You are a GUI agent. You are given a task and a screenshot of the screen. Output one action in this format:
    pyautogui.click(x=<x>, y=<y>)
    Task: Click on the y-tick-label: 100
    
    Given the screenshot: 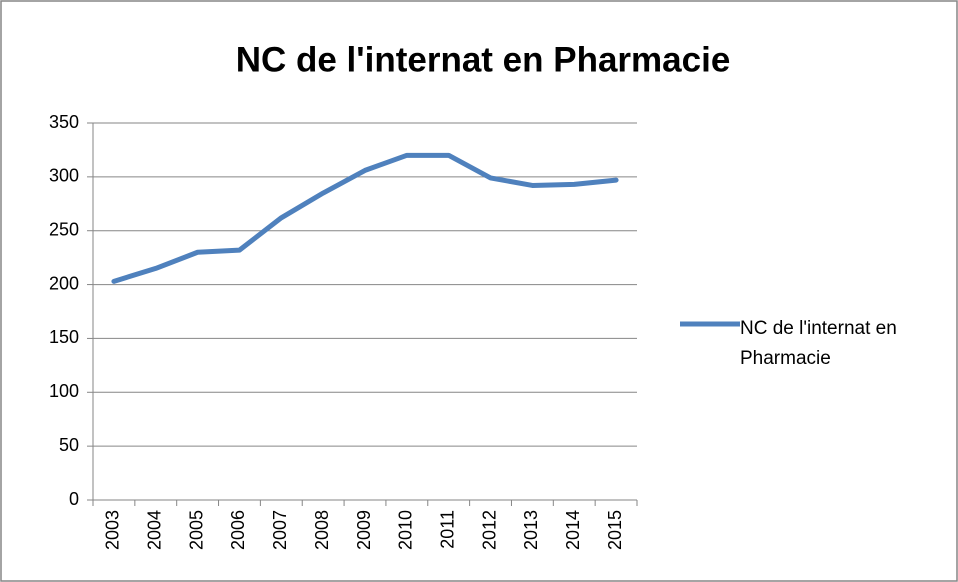 What is the action you would take?
    pyautogui.click(x=64, y=391)
    